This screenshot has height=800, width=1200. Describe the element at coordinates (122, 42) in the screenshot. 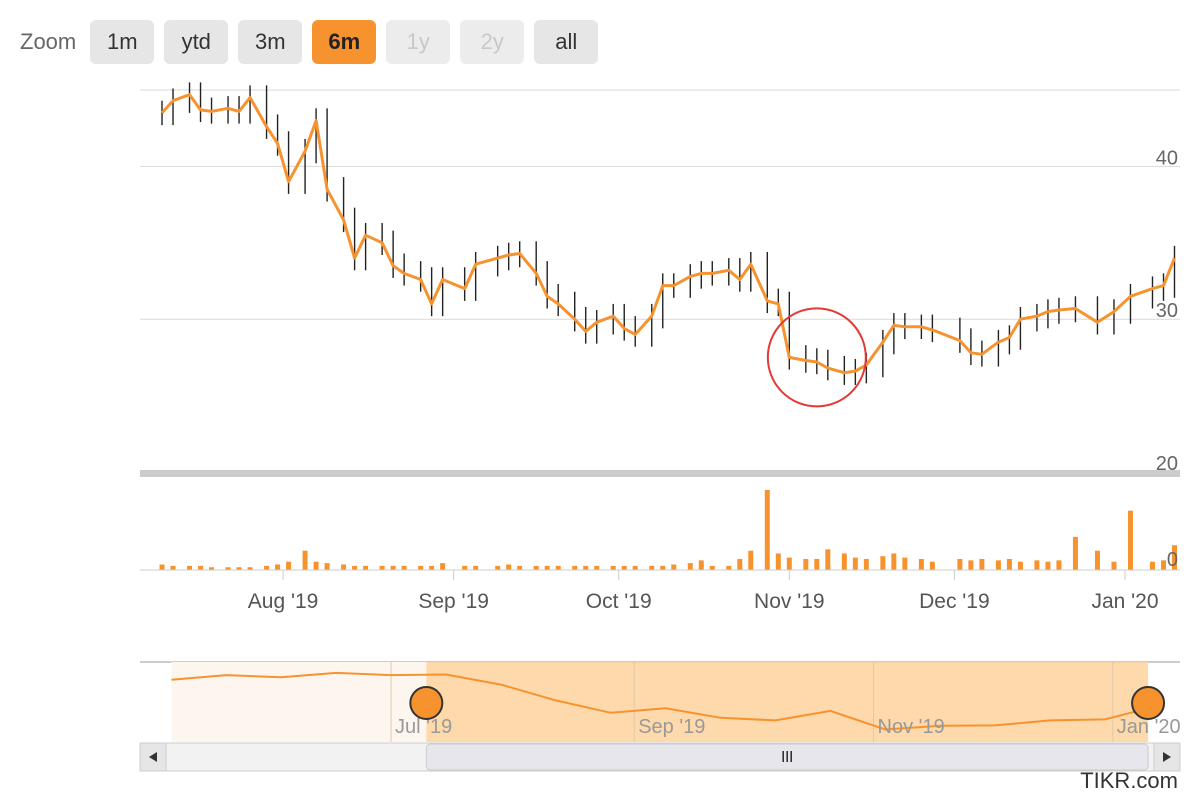

I see `zoom-1m-button: 1m` at that location.